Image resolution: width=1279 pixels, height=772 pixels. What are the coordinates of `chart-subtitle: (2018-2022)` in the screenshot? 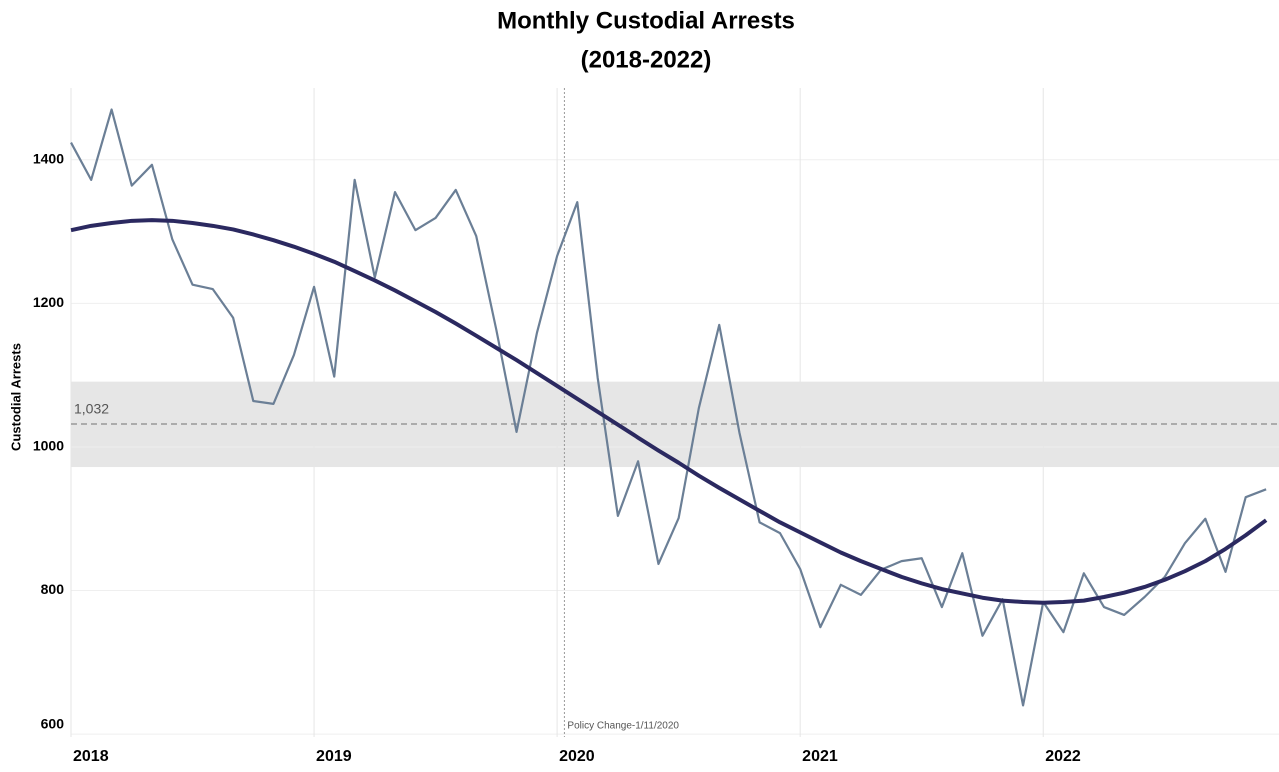 It's located at (646, 59).